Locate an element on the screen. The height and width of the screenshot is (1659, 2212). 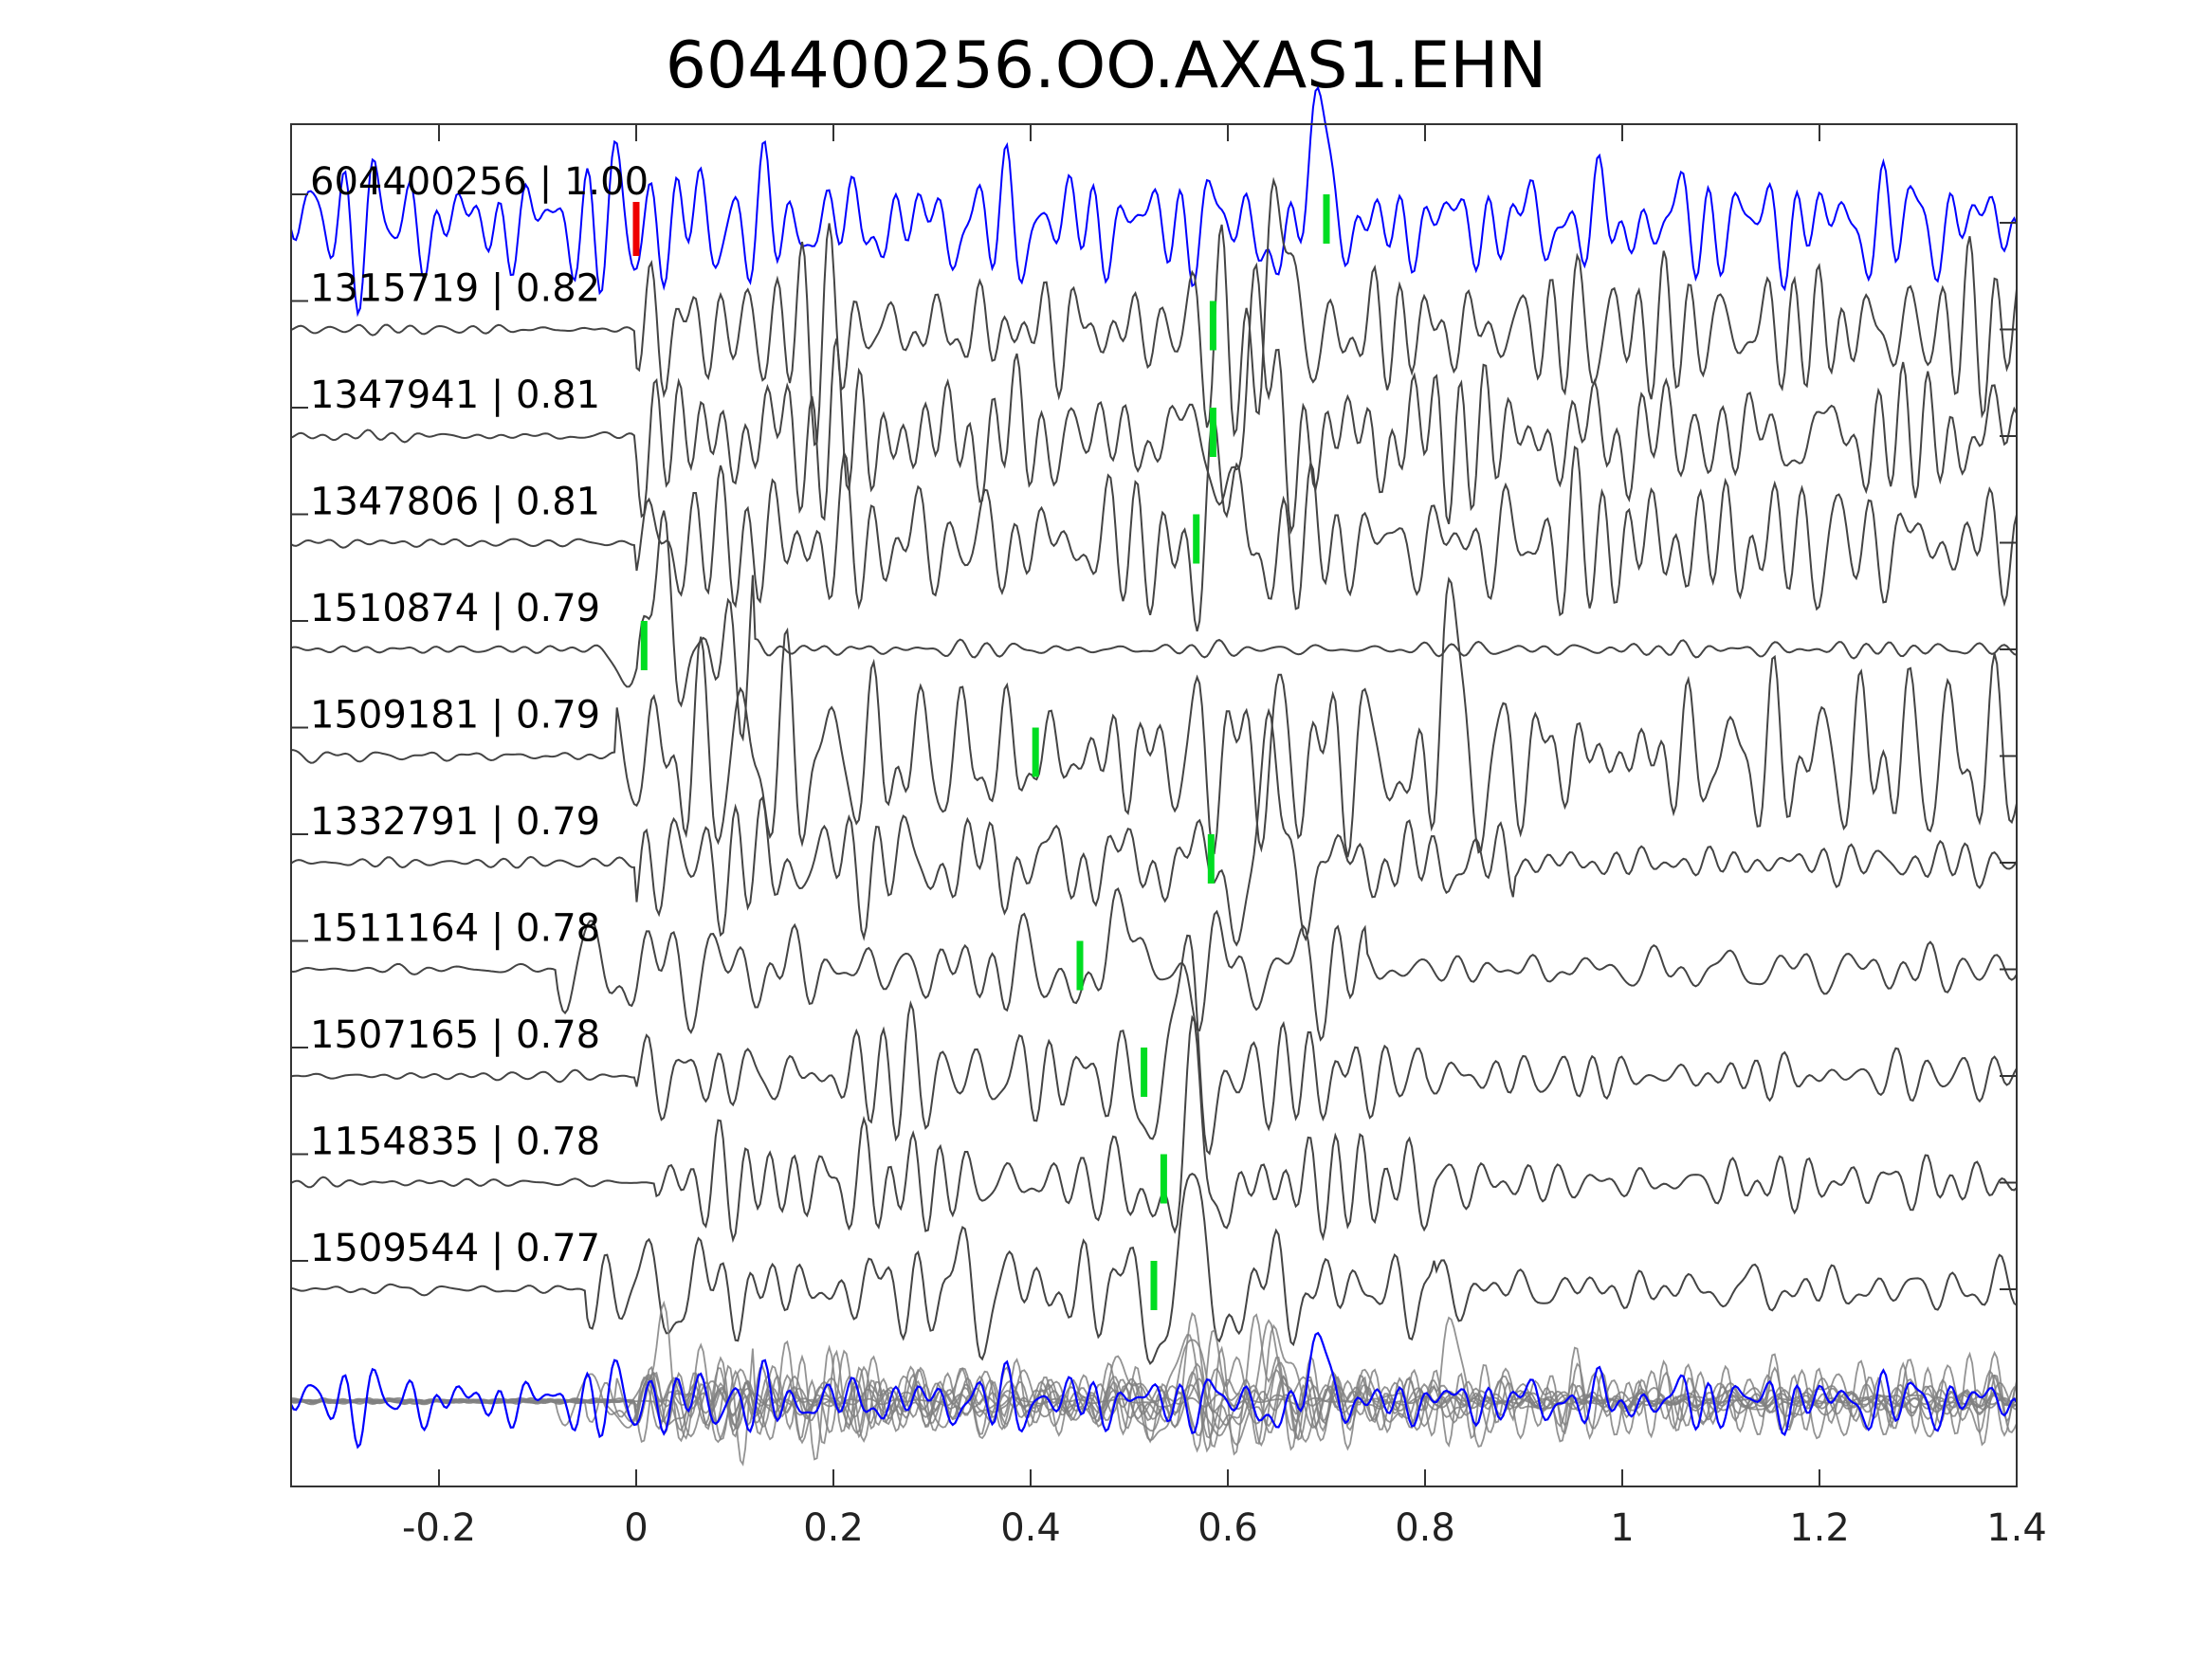
x-tick-label: -0.2 is located at coordinates (439, 1528).